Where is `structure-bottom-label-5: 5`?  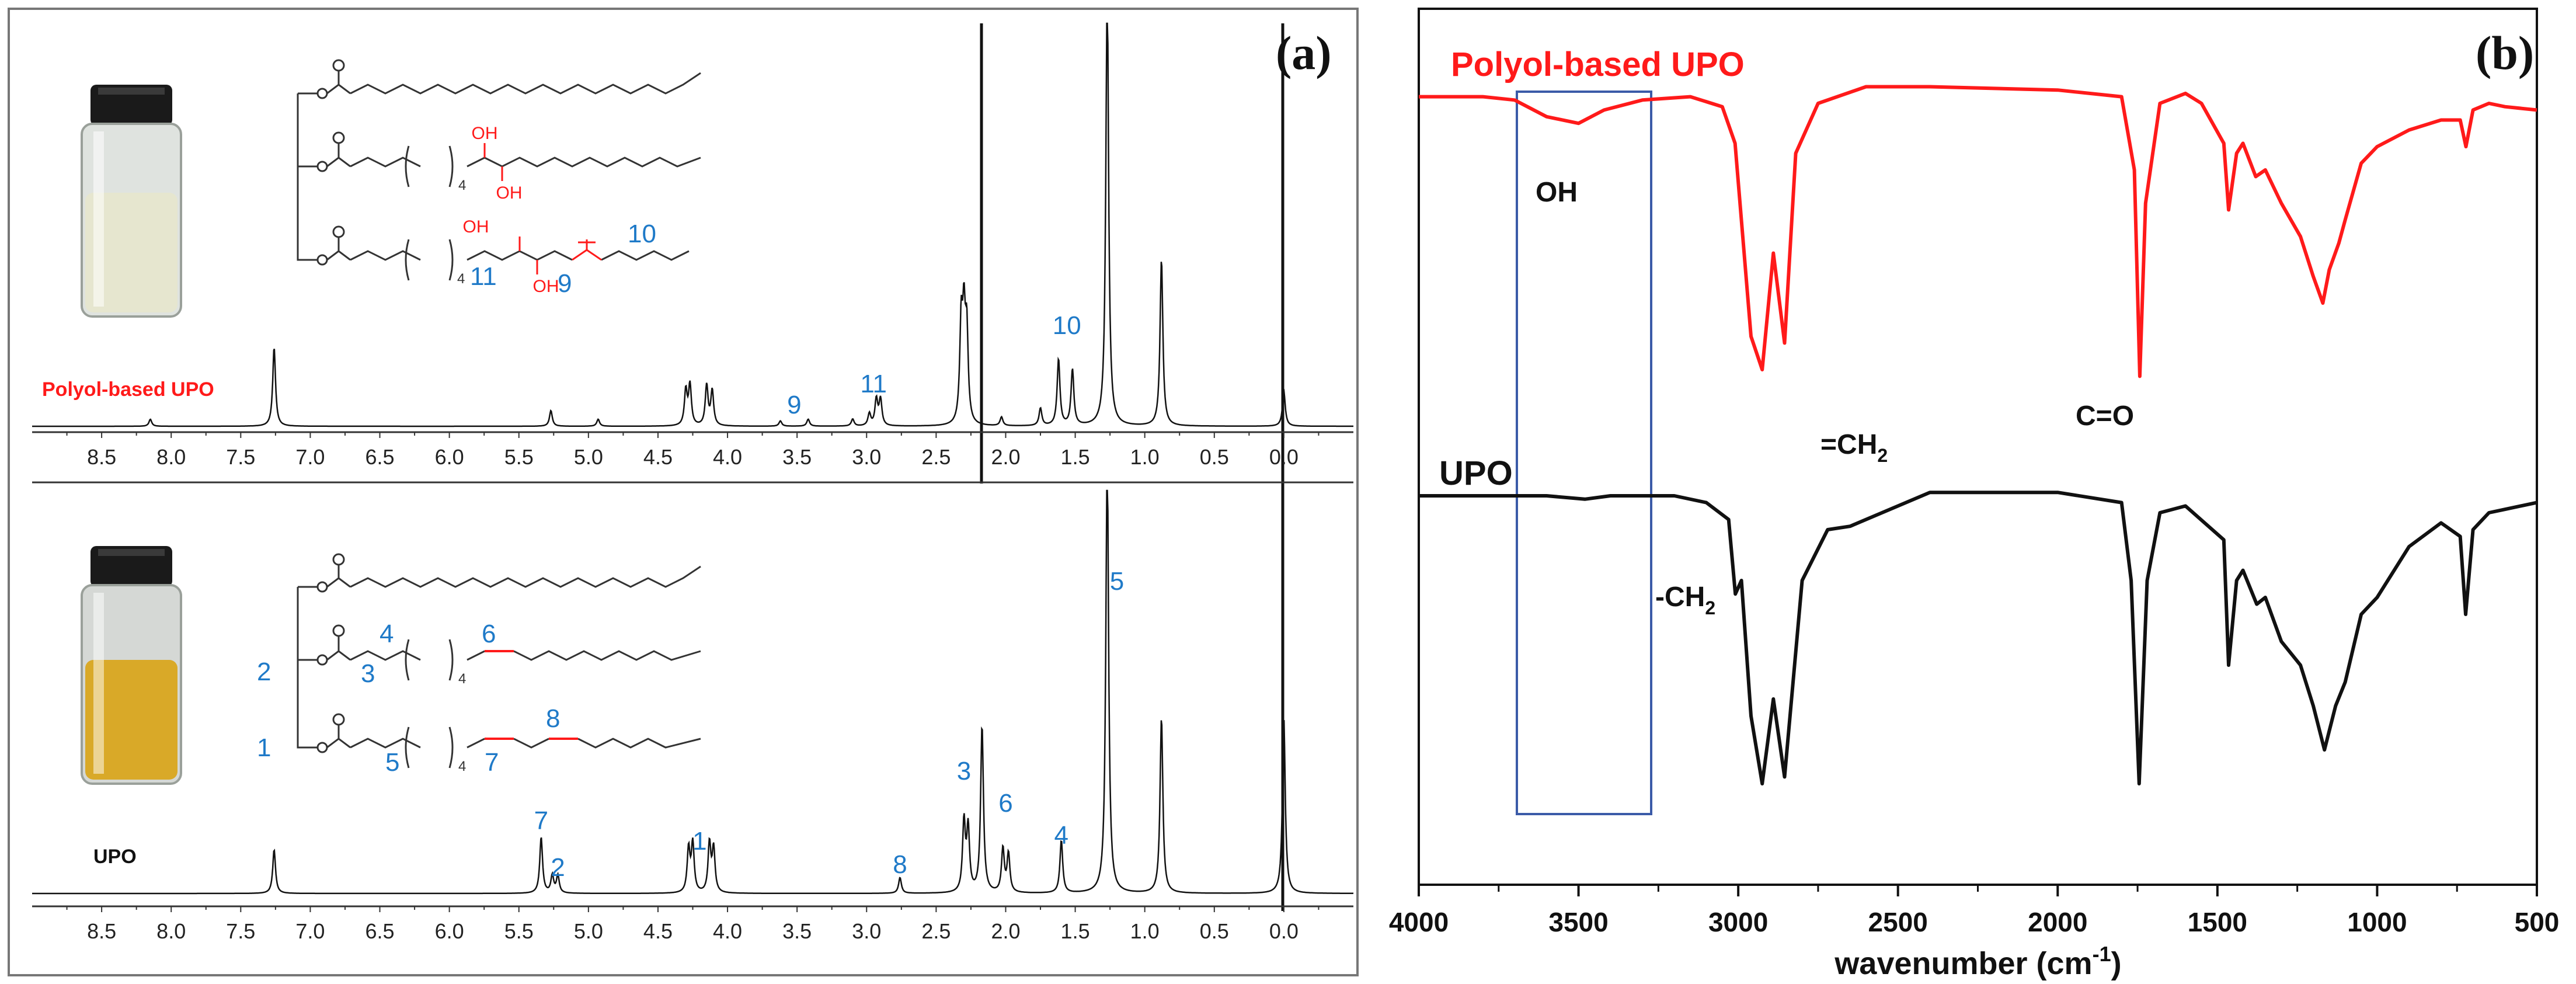 structure-bottom-label-5: 5 is located at coordinates (392, 762).